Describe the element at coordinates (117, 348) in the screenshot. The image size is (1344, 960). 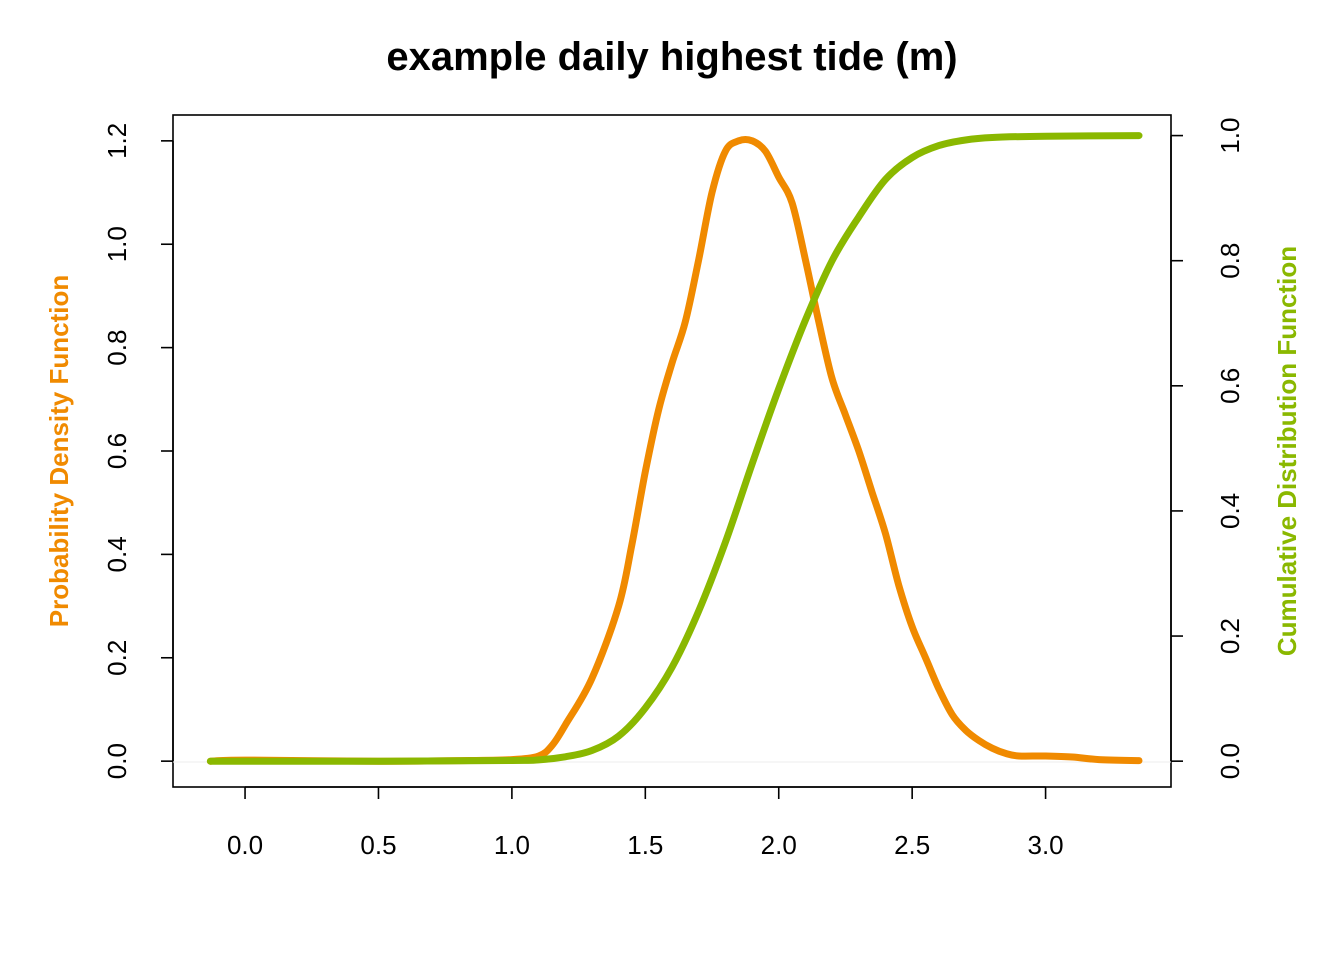
I see `y-left-tick-label: 0.8` at that location.